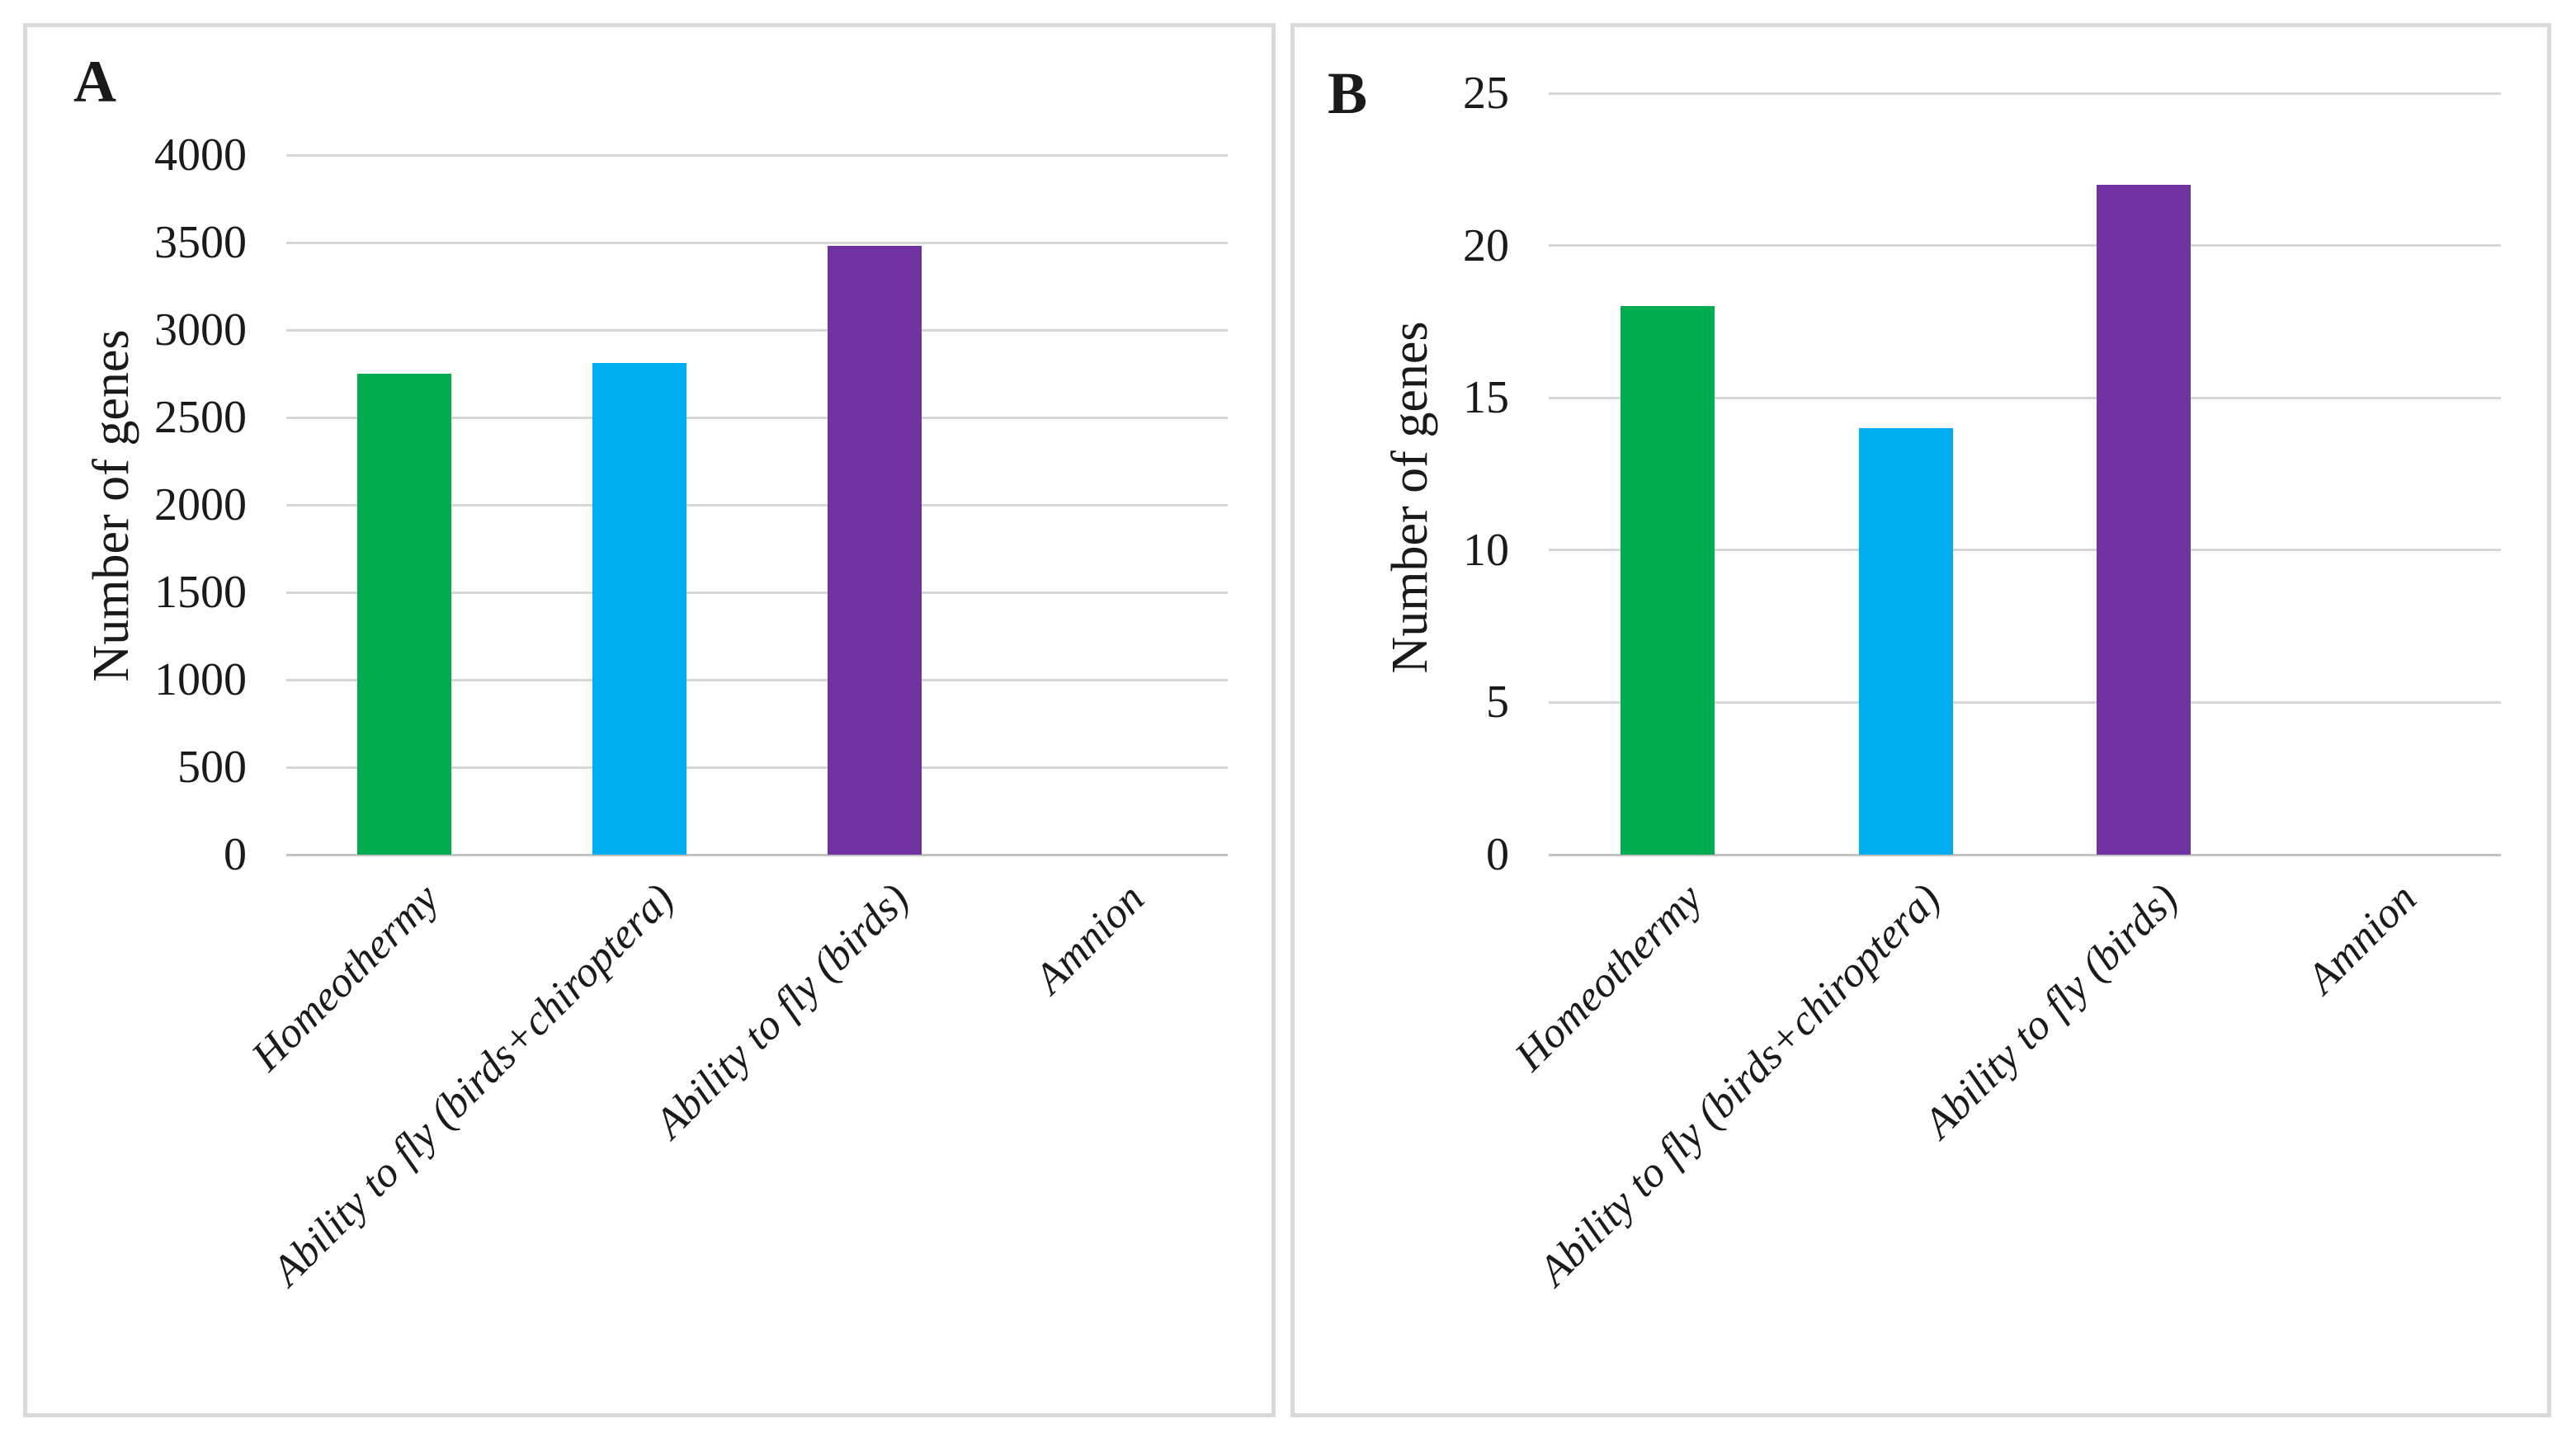 Image resolution: width=2576 pixels, height=1447 pixels. What do you see at coordinates (200, 330) in the screenshot?
I see `y-tick-label: 3000` at bounding box center [200, 330].